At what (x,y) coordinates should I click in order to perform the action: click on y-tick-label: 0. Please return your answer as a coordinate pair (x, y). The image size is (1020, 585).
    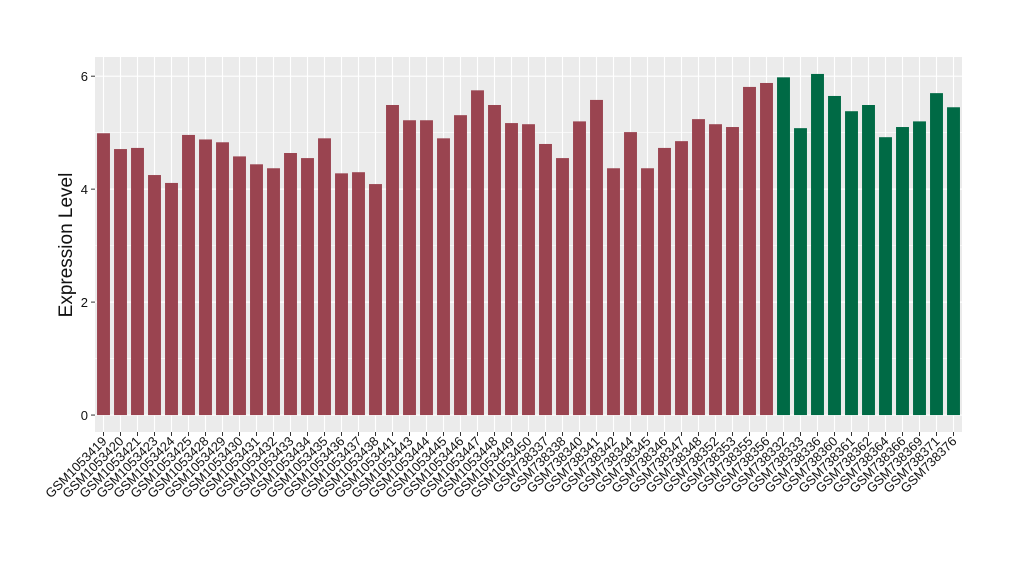
    Looking at the image, I should click on (84, 415).